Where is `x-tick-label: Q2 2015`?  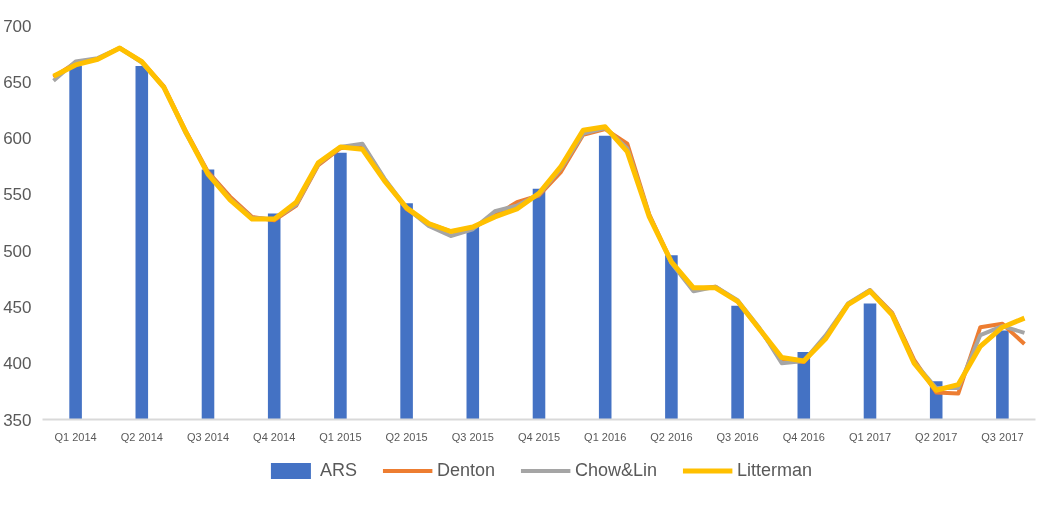
x-tick-label: Q2 2015 is located at coordinates (406, 436).